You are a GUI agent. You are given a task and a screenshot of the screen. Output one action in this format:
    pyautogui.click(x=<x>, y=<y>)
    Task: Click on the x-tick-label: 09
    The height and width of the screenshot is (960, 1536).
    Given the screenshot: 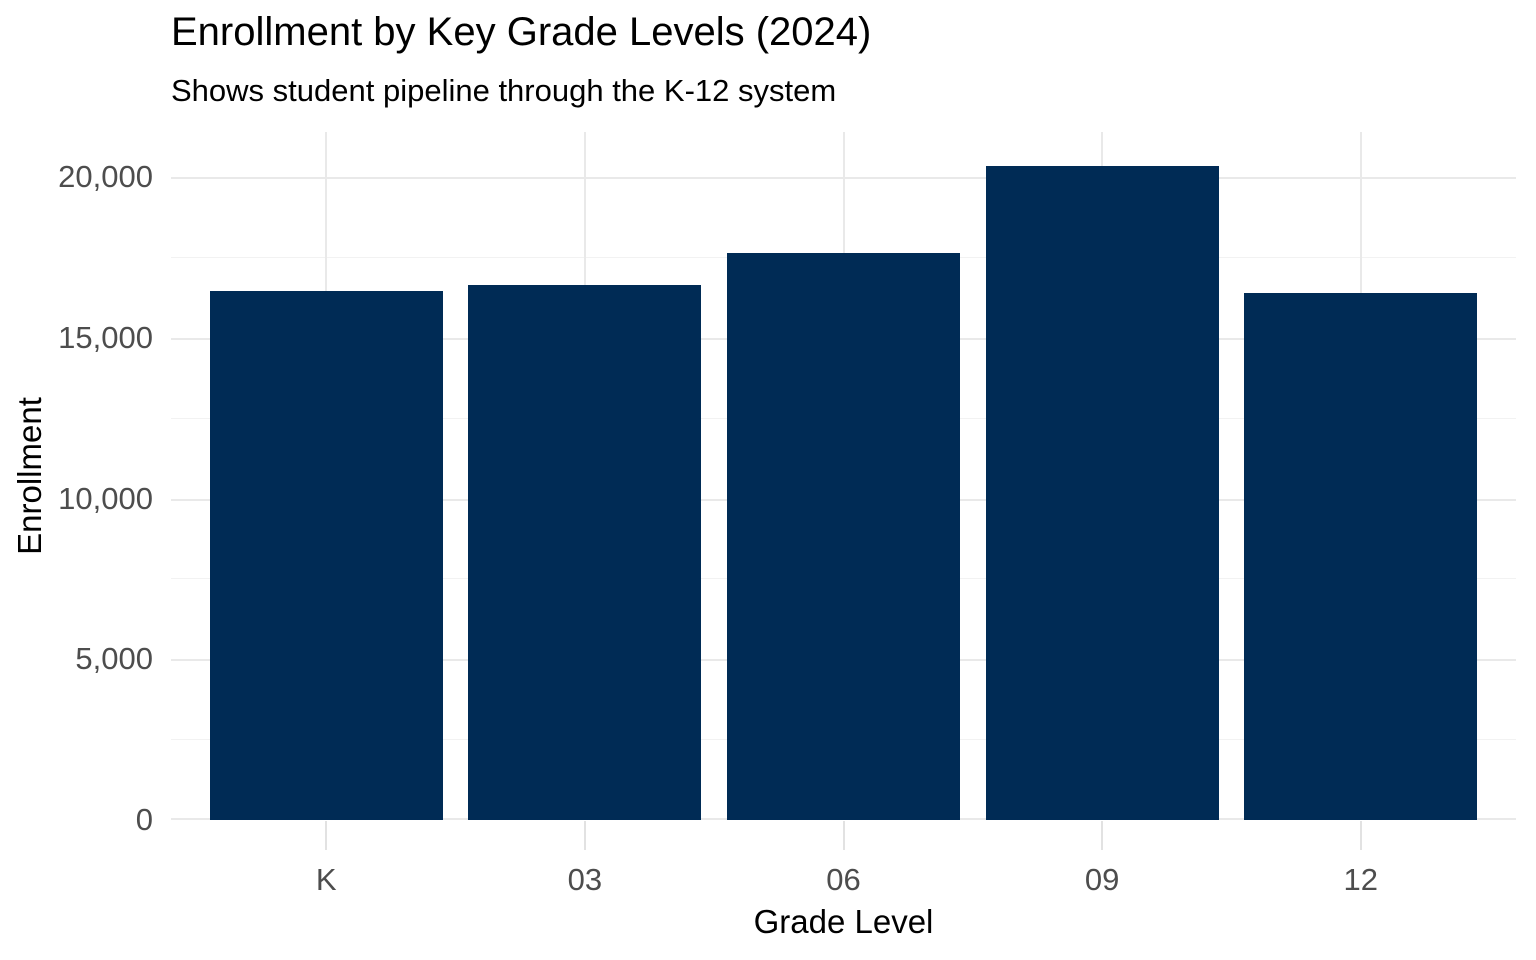 What is the action you would take?
    pyautogui.click(x=1102, y=879)
    